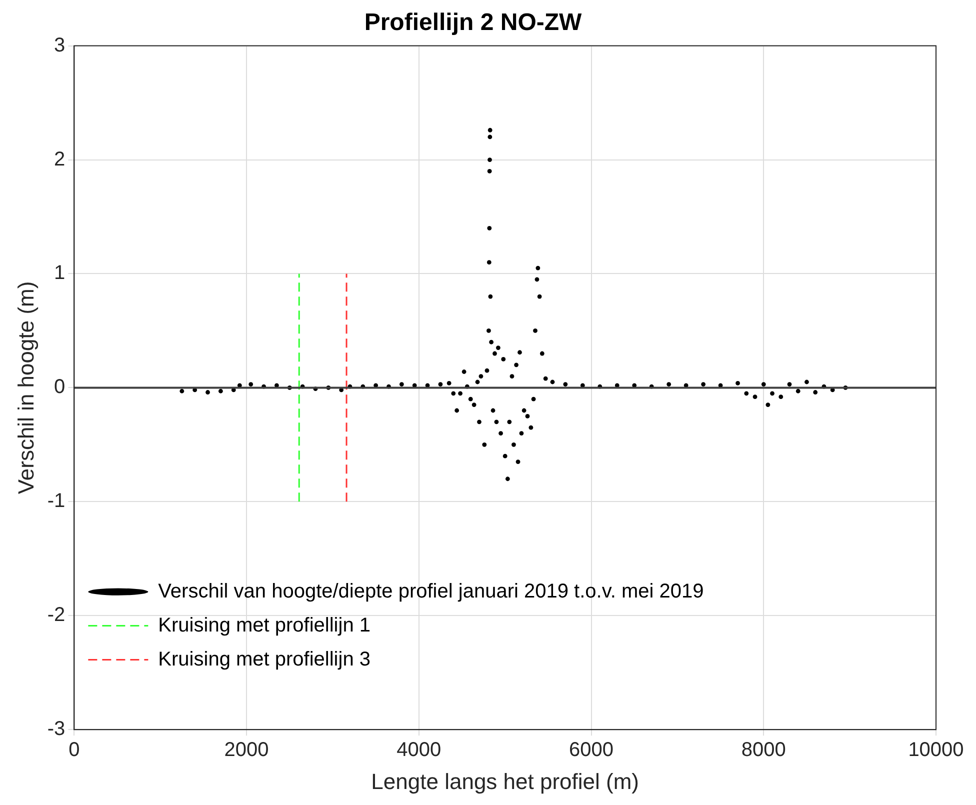  What do you see at coordinates (56, 501) in the screenshot?
I see `y-tick-label: -1` at bounding box center [56, 501].